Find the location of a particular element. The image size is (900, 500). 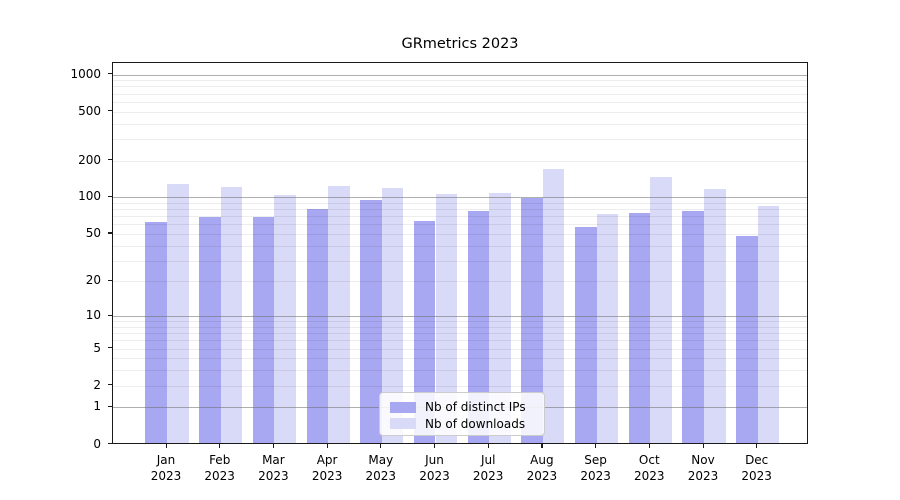

y-tick-label-200: 200 is located at coordinates (89, 159).